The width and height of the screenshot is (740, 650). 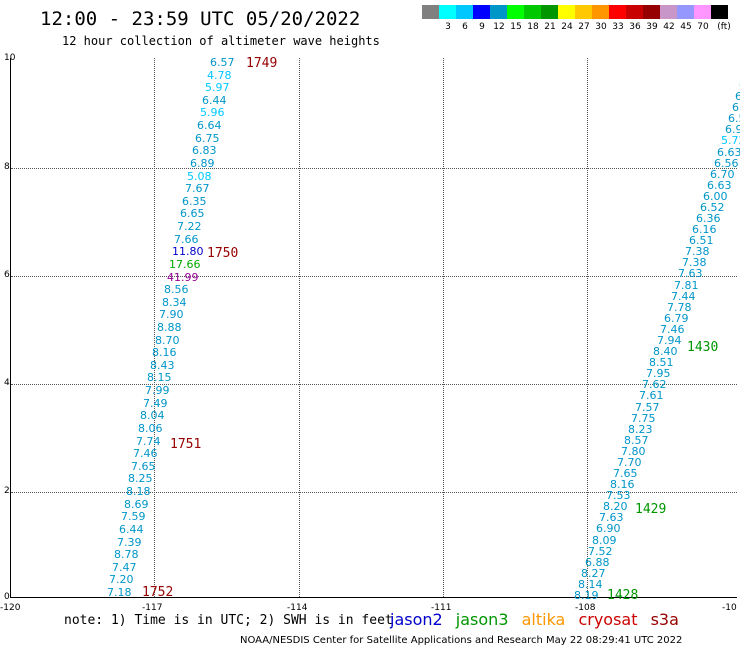 What do you see at coordinates (635, 27) in the screenshot?
I see `colorbar-label: 36` at bounding box center [635, 27].